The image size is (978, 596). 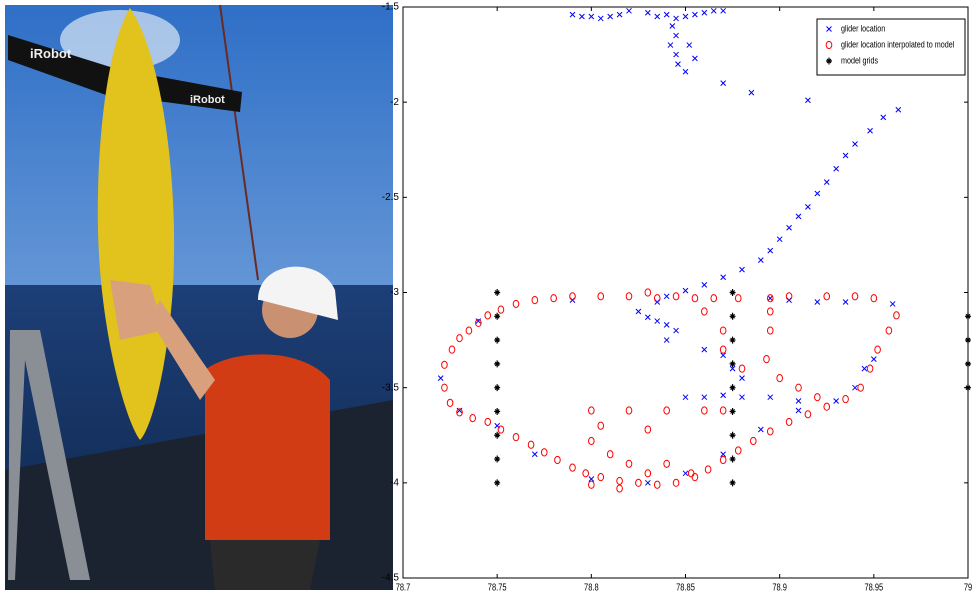 I want to click on legend-marker, so click(x=829, y=45).